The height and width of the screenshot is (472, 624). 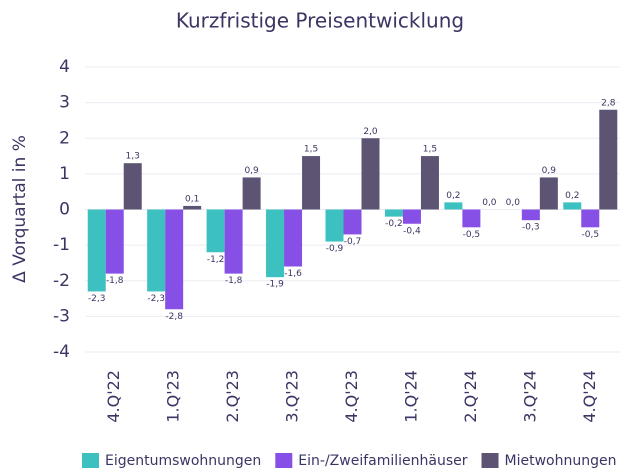 I want to click on y-tick-label: -2, so click(x=61, y=281).